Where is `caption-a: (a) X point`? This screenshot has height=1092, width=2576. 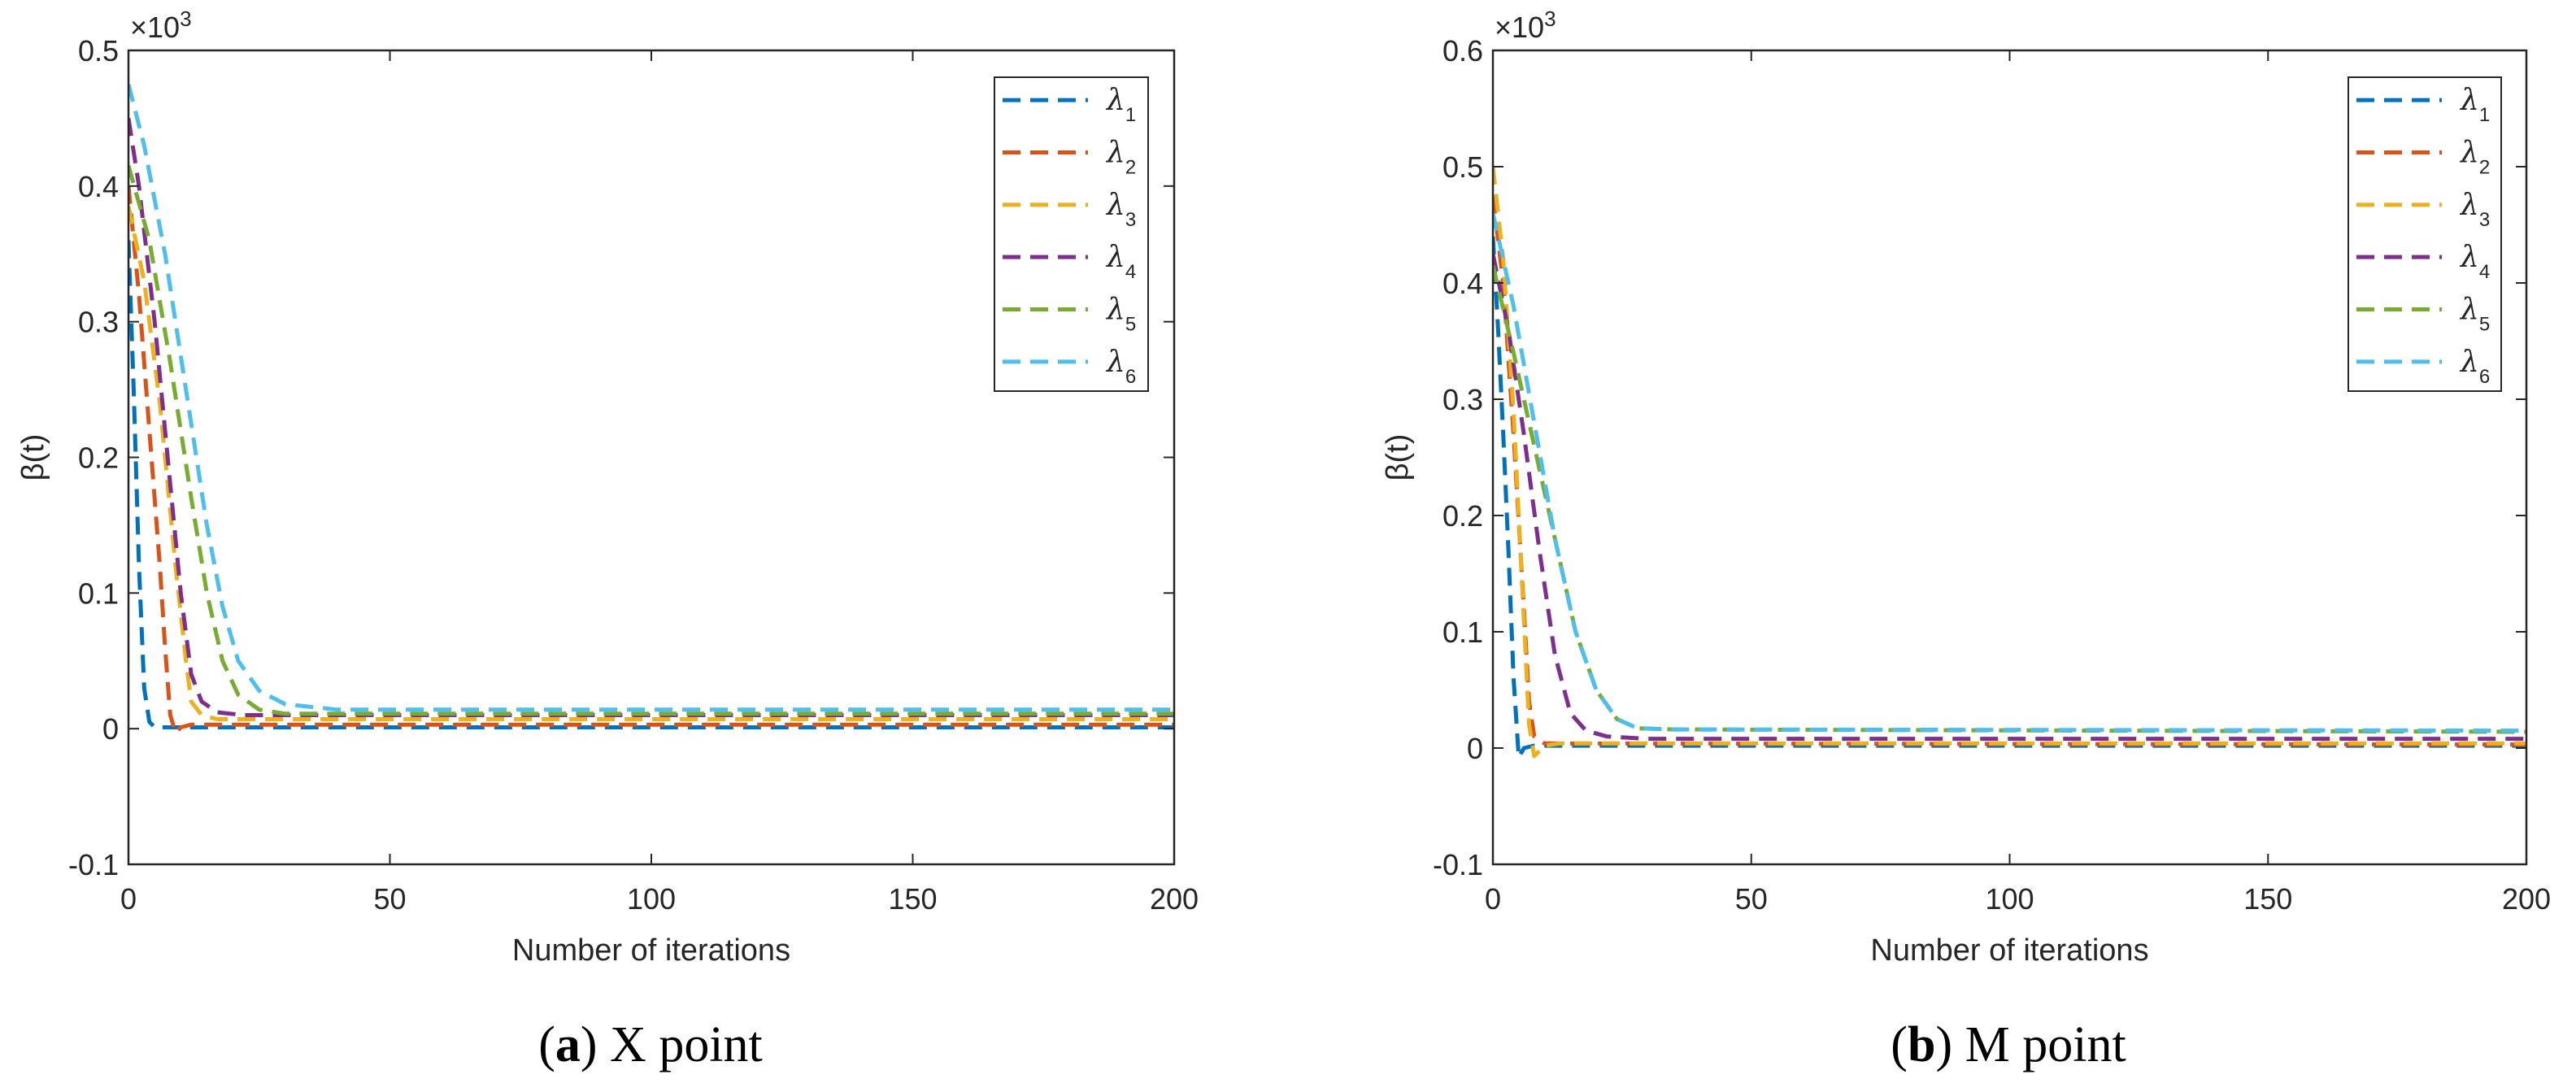 caption-a: (a) X point is located at coordinates (650, 1045).